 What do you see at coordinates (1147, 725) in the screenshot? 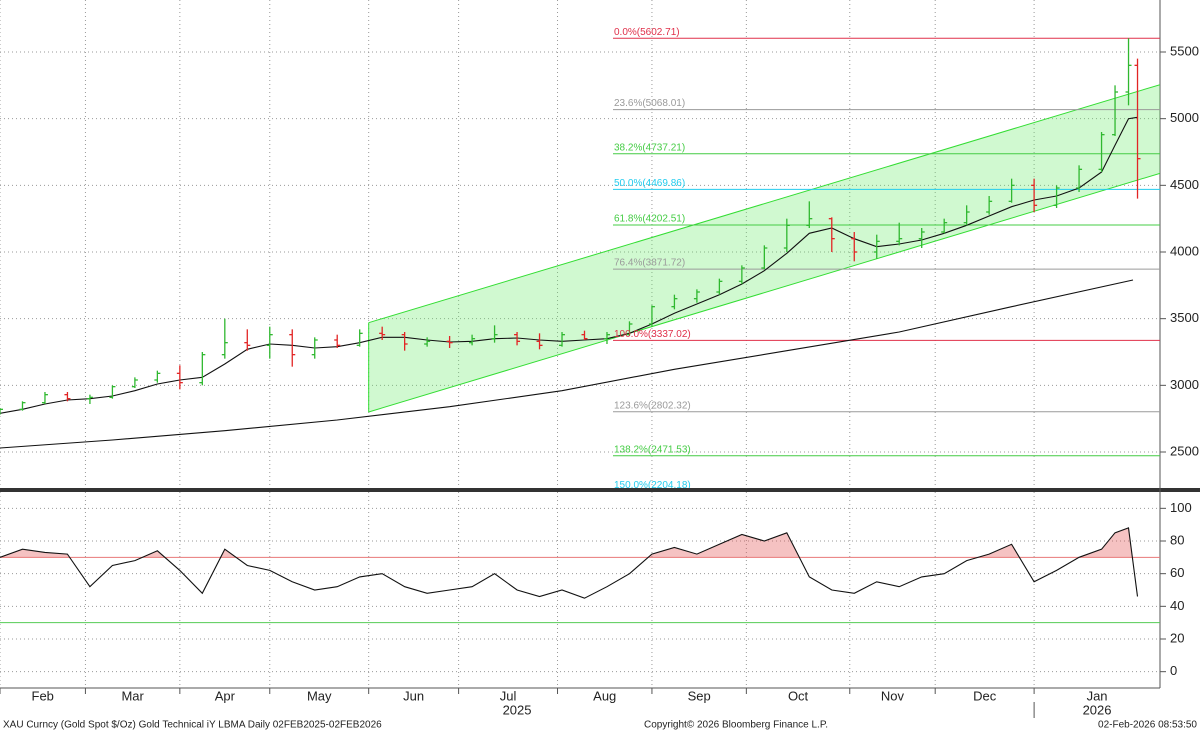
I see `footer-right: 02-Feb-2026 08:53:50` at bounding box center [1147, 725].